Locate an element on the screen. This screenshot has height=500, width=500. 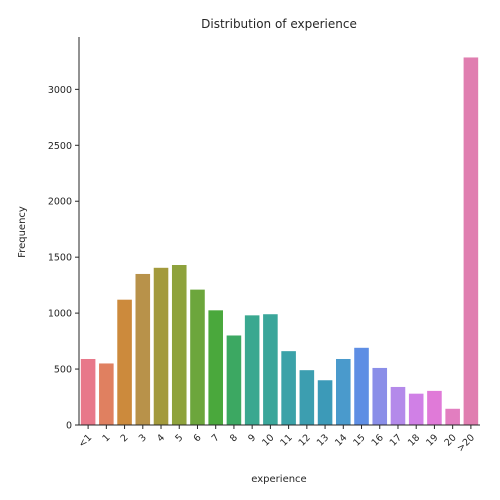
x-tick-label: >20 is located at coordinates (466, 443).